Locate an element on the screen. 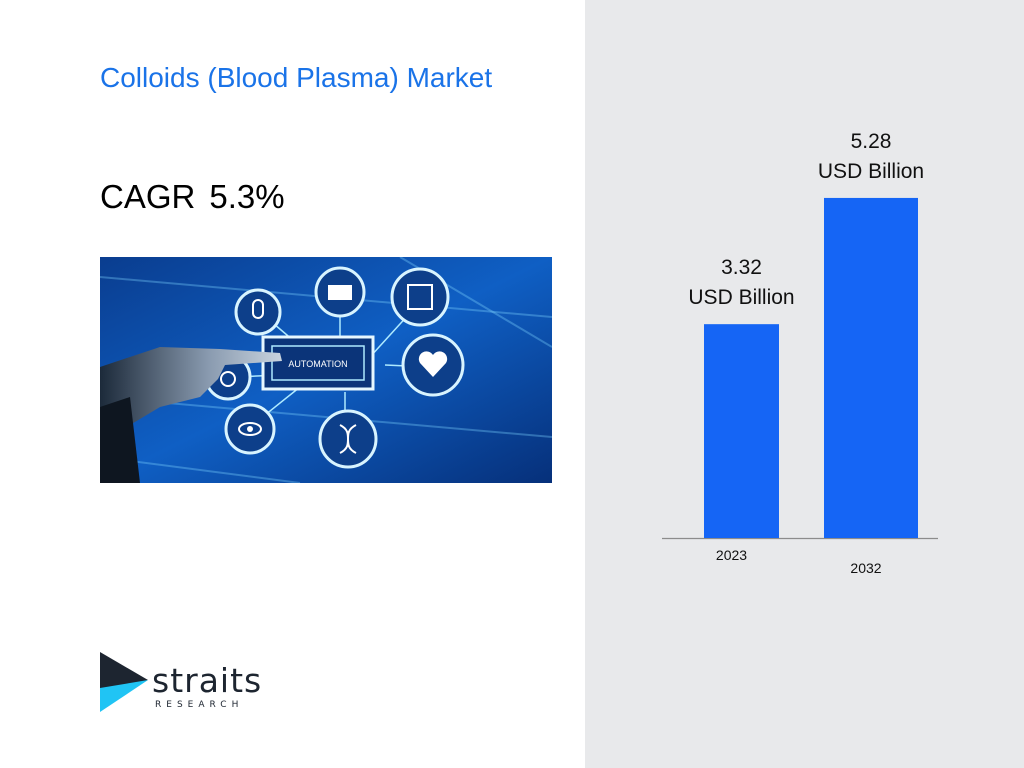 Image resolution: width=1024 pixels, height=768 pixels. dna-icon is located at coordinates (348, 439).